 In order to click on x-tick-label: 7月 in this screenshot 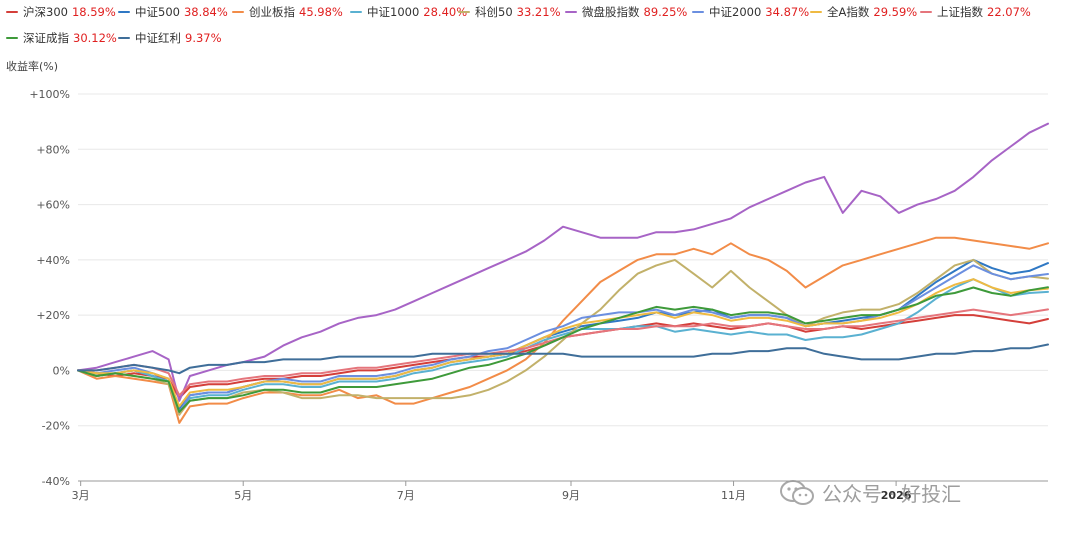, I will do `click(406, 495)`.